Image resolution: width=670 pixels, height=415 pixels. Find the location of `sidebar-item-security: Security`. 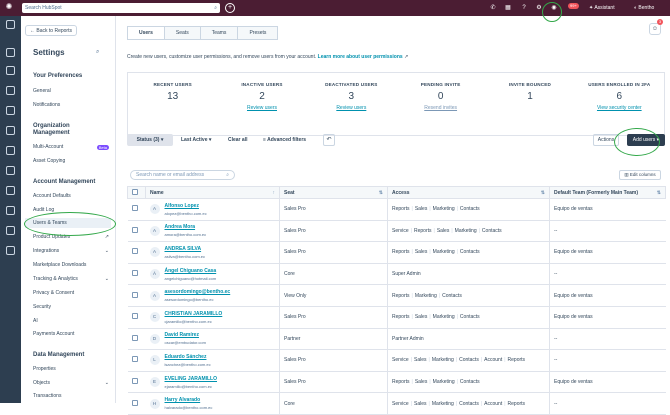

sidebar-item-security: Security is located at coordinates (71, 307).